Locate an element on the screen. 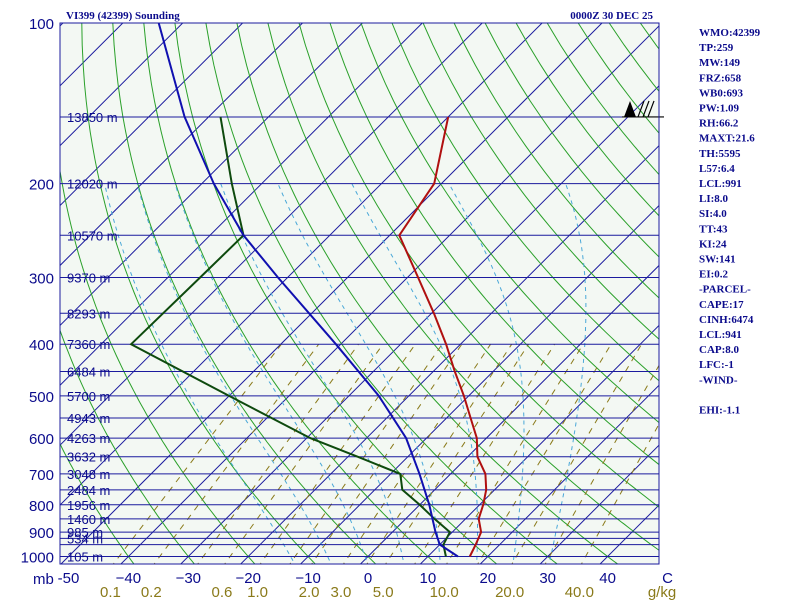 This screenshot has width=800, height=600. index-entry: RH:66.2 is located at coordinates (719, 124).